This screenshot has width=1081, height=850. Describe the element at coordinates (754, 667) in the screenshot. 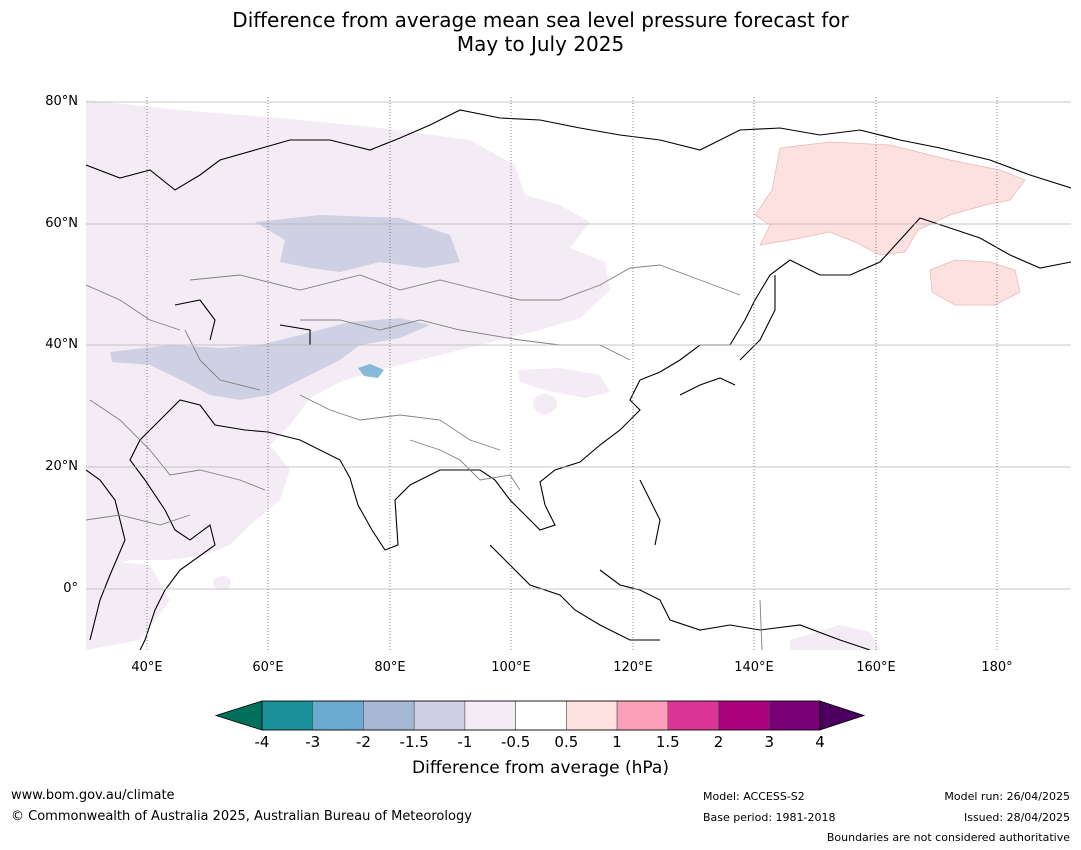

I see `lon-label-140e: 140°E` at that location.